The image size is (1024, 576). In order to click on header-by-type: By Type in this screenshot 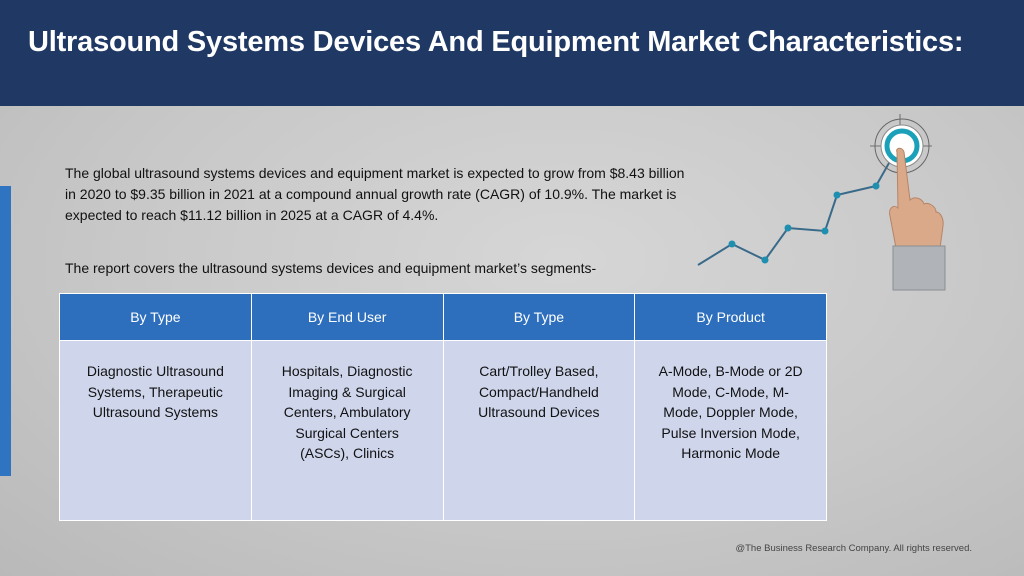, I will do `click(155, 317)`.